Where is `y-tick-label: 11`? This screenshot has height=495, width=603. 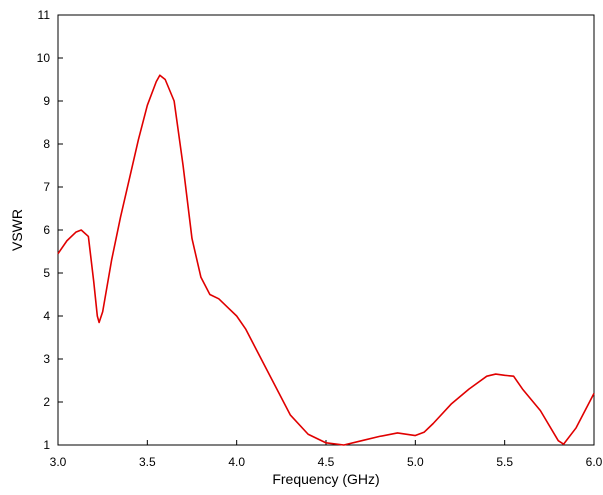
y-tick-label: 11 is located at coordinates (44, 15).